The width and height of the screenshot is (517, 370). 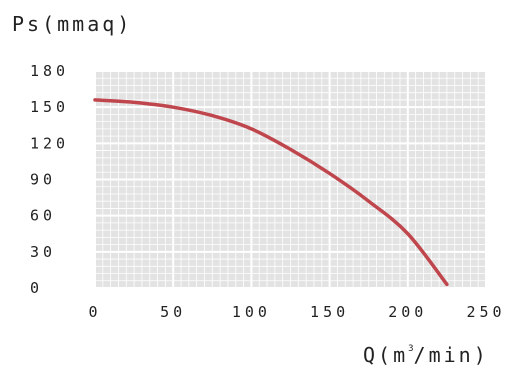 I want to click on x-axis-label: Q(m3/min), so click(x=426, y=355).